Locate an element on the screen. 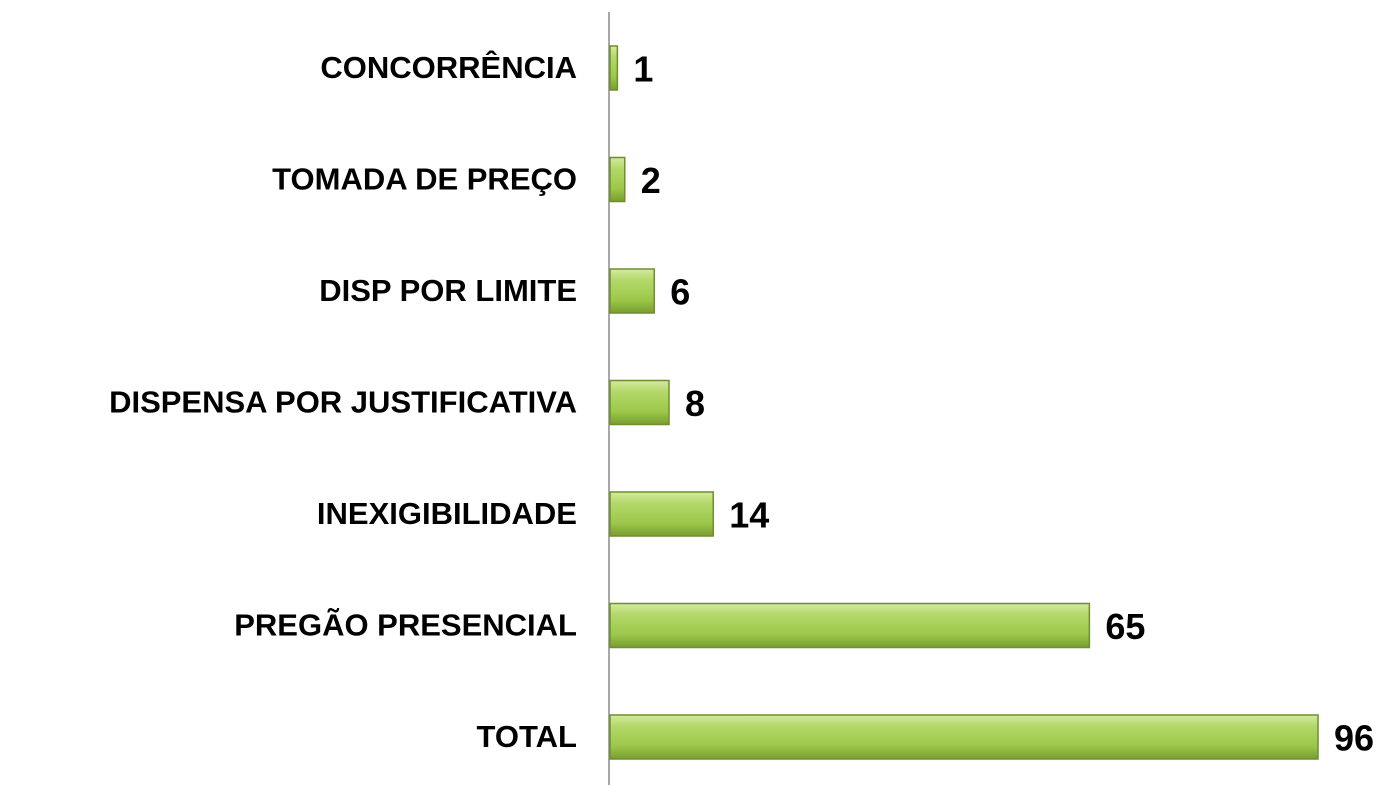 This screenshot has height=785, width=1384. category-label: TOTAL is located at coordinates (527, 736).